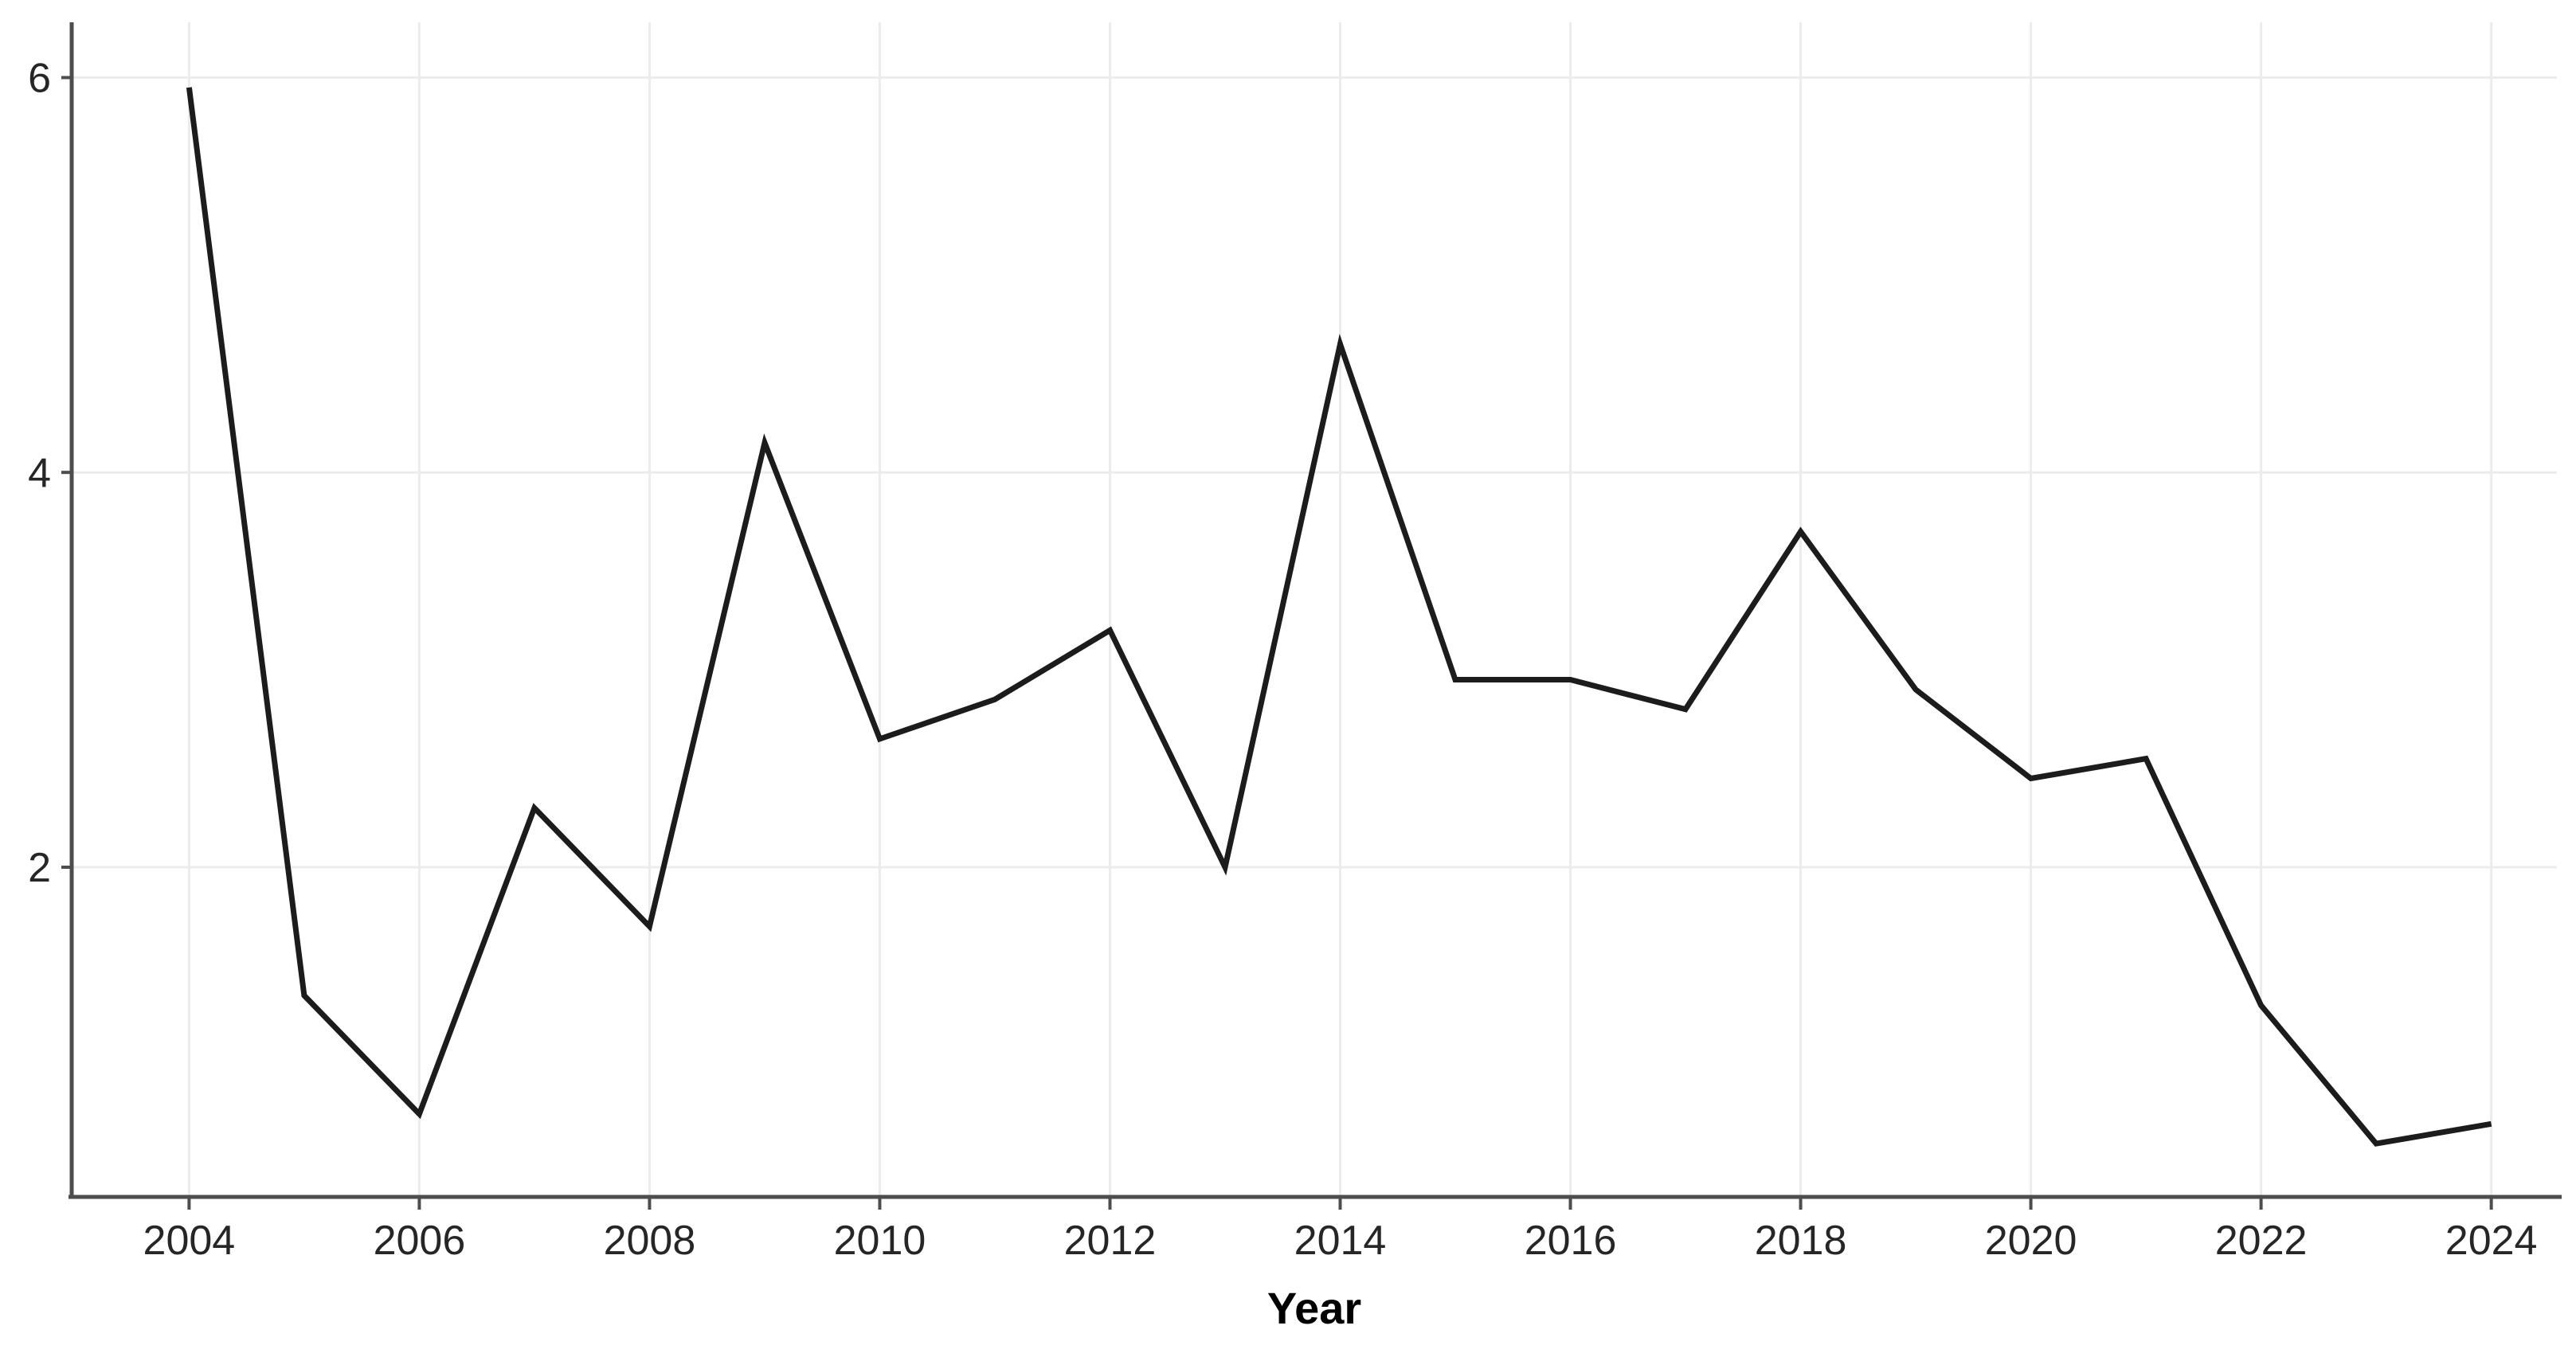 Image resolution: width=2576 pixels, height=1349 pixels. Describe the element at coordinates (1110, 1241) in the screenshot. I see `x-tick-label: 2012` at that location.